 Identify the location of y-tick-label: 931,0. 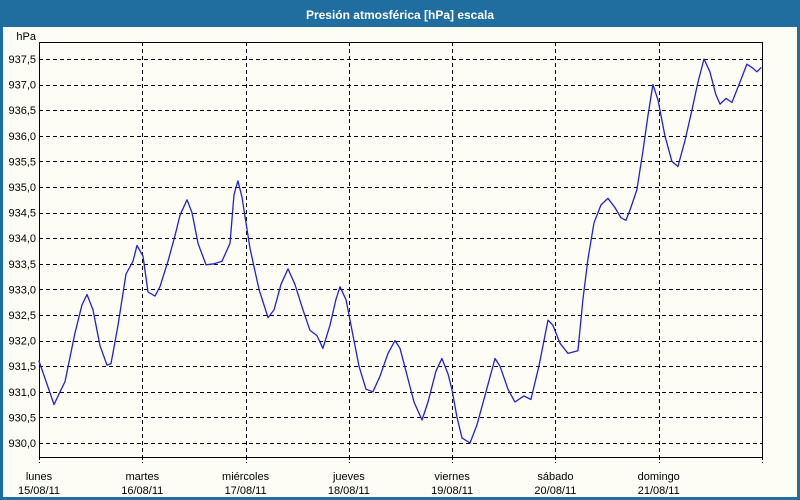
(22, 393).